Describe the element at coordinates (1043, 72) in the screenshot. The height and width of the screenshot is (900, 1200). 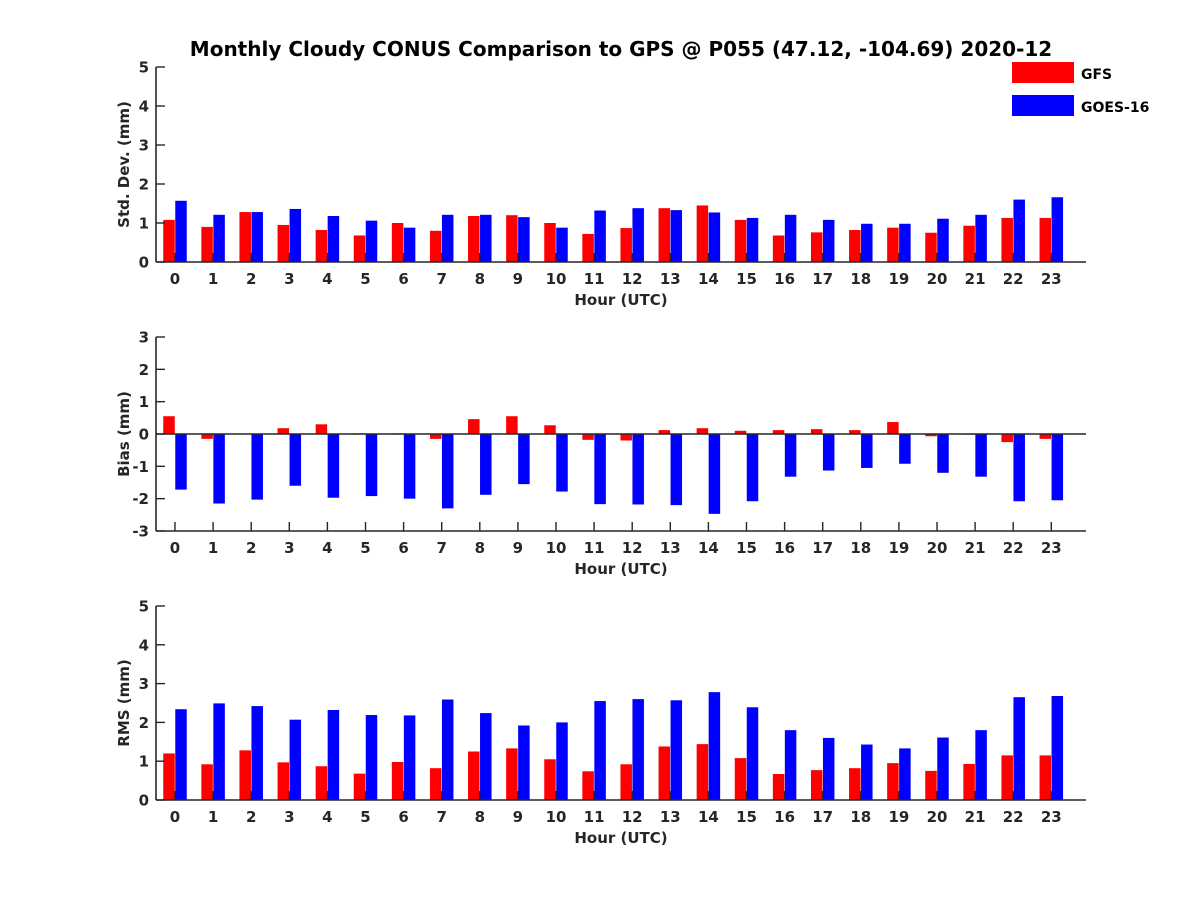
I see `legend-swatch-gfs` at that location.